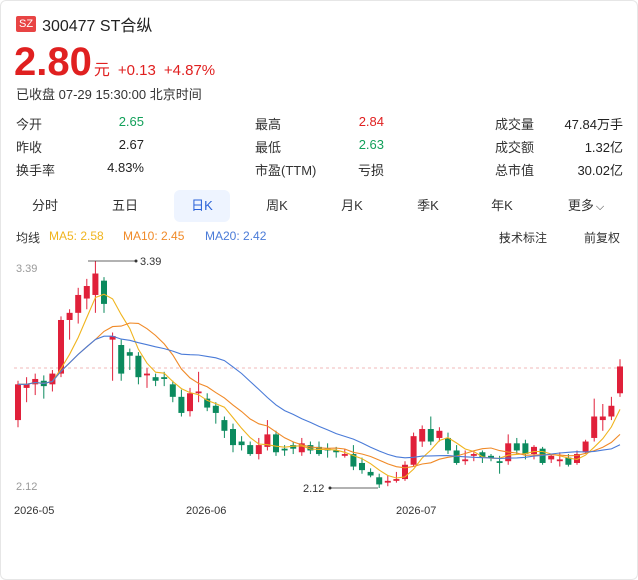  I want to click on ma10-value: MA10: 2.45, so click(154, 236).